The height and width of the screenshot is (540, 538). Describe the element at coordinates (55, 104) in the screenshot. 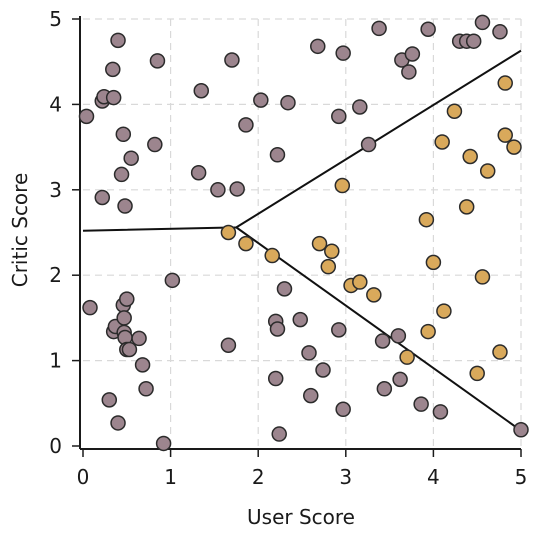

I see `y-tick-label: 4` at that location.